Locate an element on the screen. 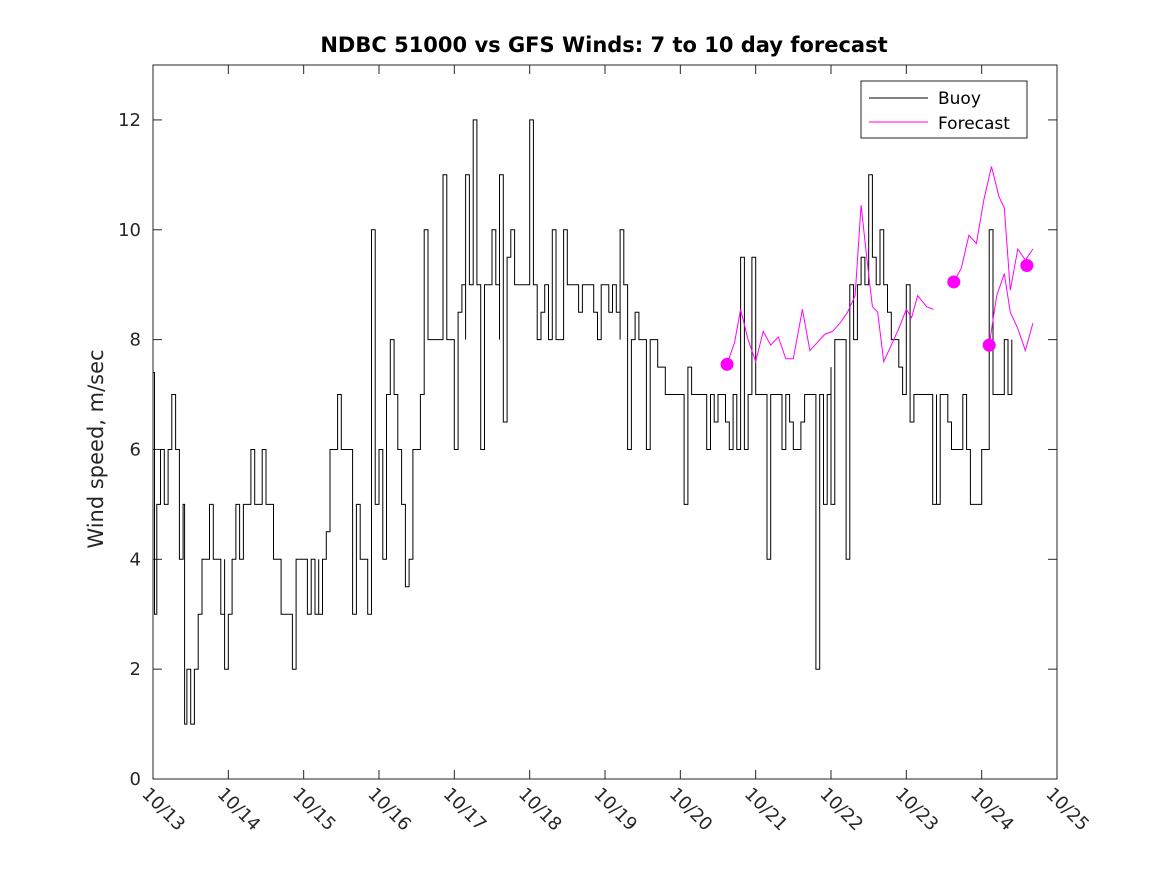 This screenshot has width=1167, height=875. legend: Buoy Forecast is located at coordinates (944, 109).